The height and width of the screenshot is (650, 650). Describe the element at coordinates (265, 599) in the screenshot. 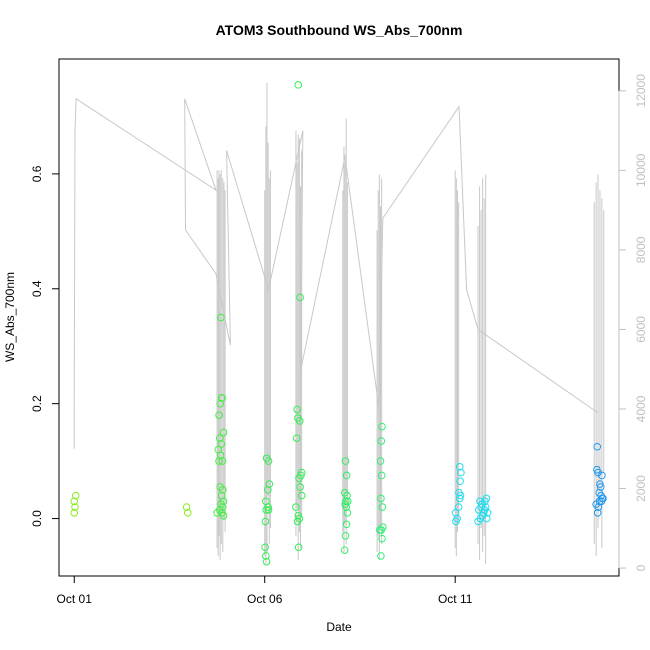

I see `x-tick-label: Oct 06` at that location.